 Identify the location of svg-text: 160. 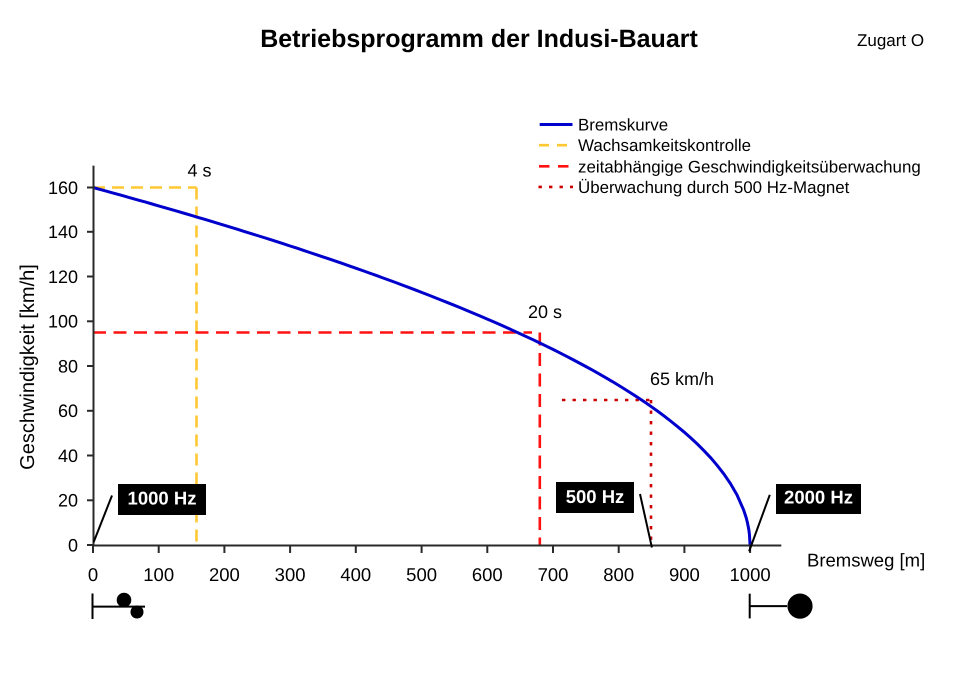
(63, 188).